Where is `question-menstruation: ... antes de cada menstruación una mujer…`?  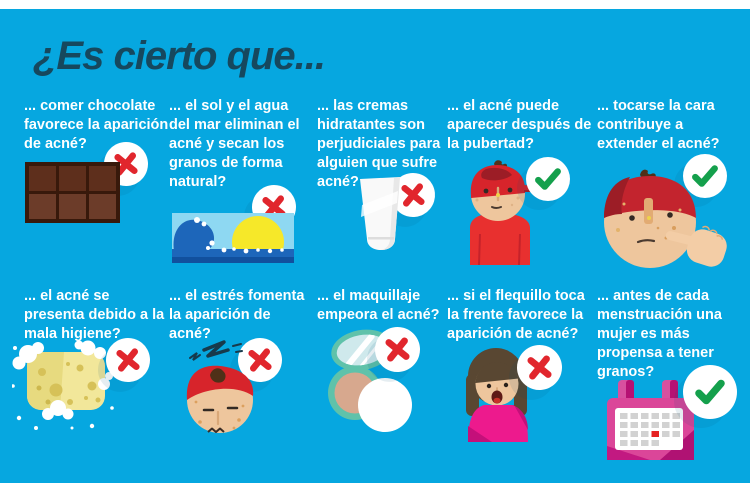
question-menstruation: ... antes de cada menstruación una mujer… is located at coordinates (659, 334).